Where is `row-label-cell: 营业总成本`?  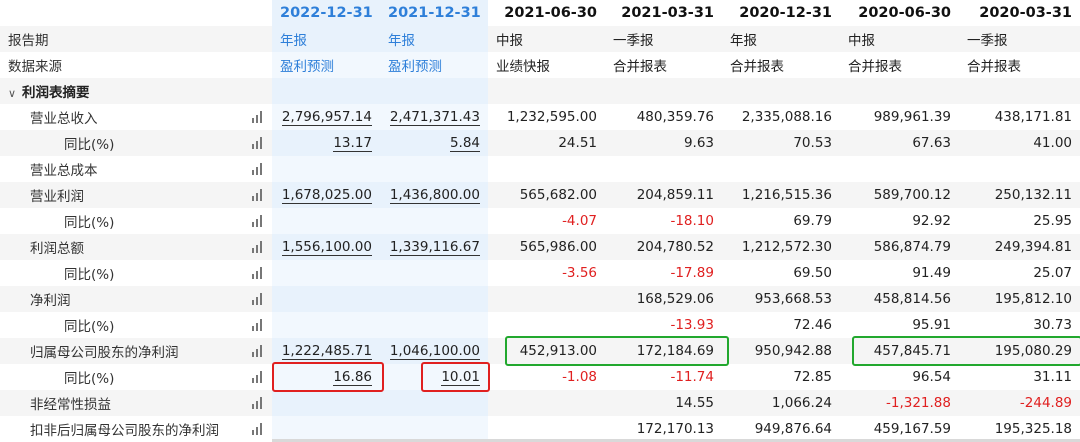 row-label-cell: 营业总成本 is located at coordinates (136, 169).